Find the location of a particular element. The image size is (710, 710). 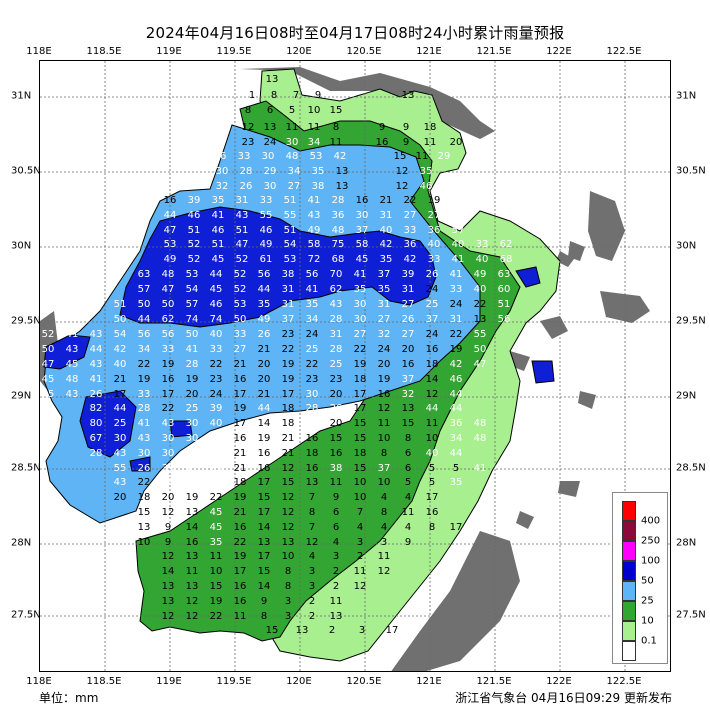

lat-label: 29.5N is located at coordinates (26, 321).